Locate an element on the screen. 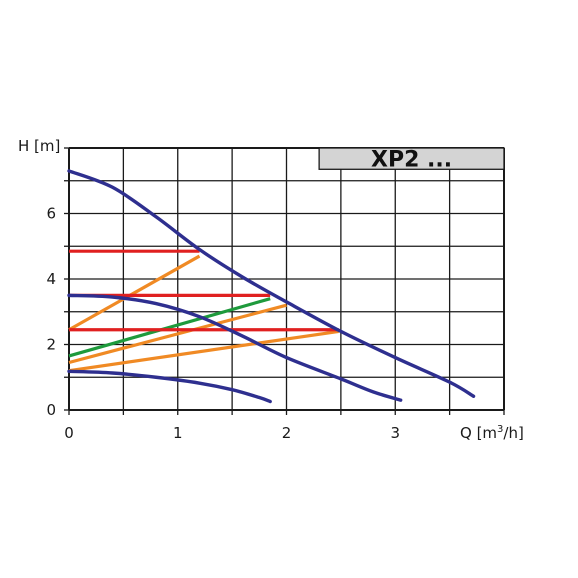 This screenshot has width=578, height=578. x-tick-label: 0 is located at coordinates (69, 433).